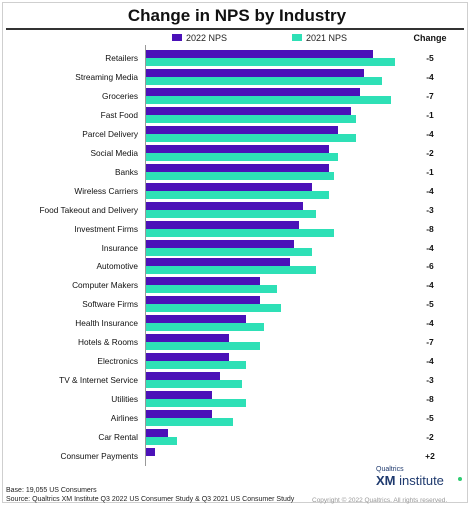  What do you see at coordinates (231, 213) in the screenshot?
I see `bar-2021-food-takeout-and-delivery` at bounding box center [231, 213].